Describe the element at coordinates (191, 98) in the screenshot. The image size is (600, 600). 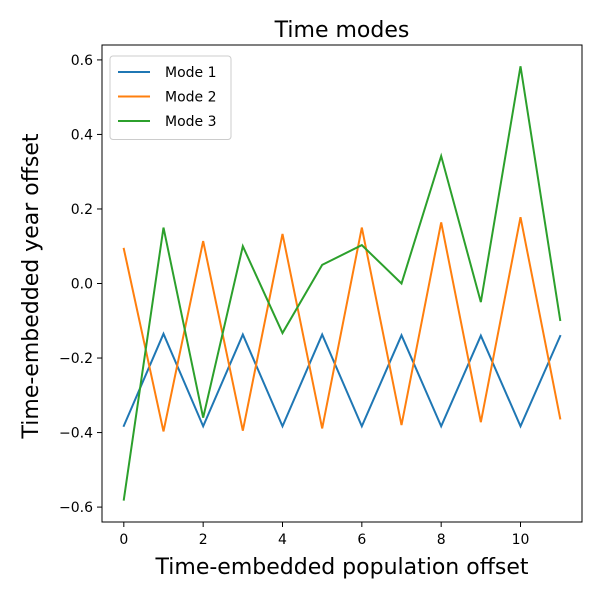
I see `legend-label-2: Mode 2` at that location.